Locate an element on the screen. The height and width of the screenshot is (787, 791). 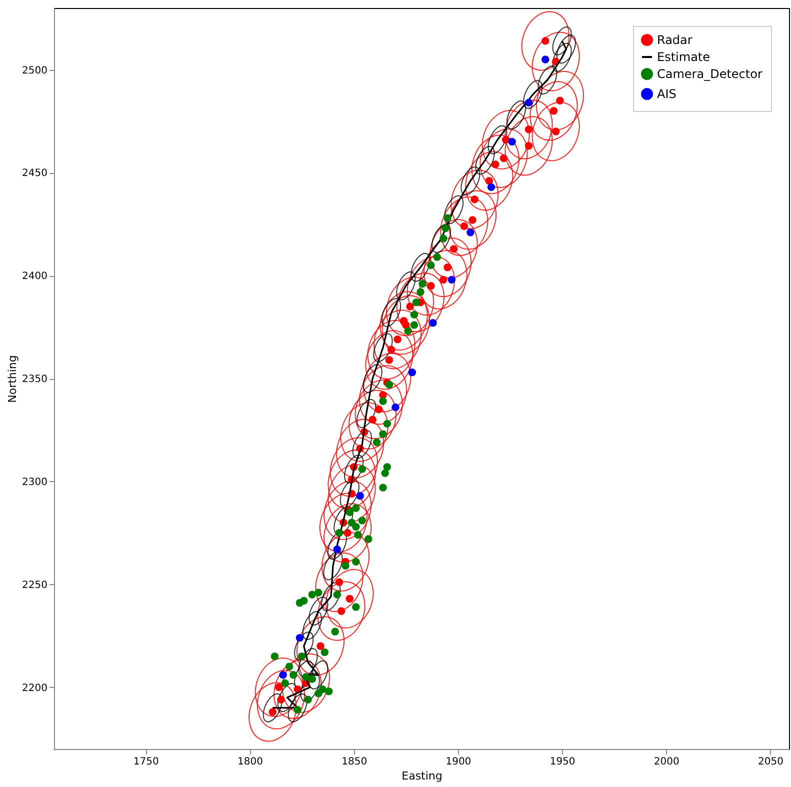
legend-label: Radar is located at coordinates (674, 40).